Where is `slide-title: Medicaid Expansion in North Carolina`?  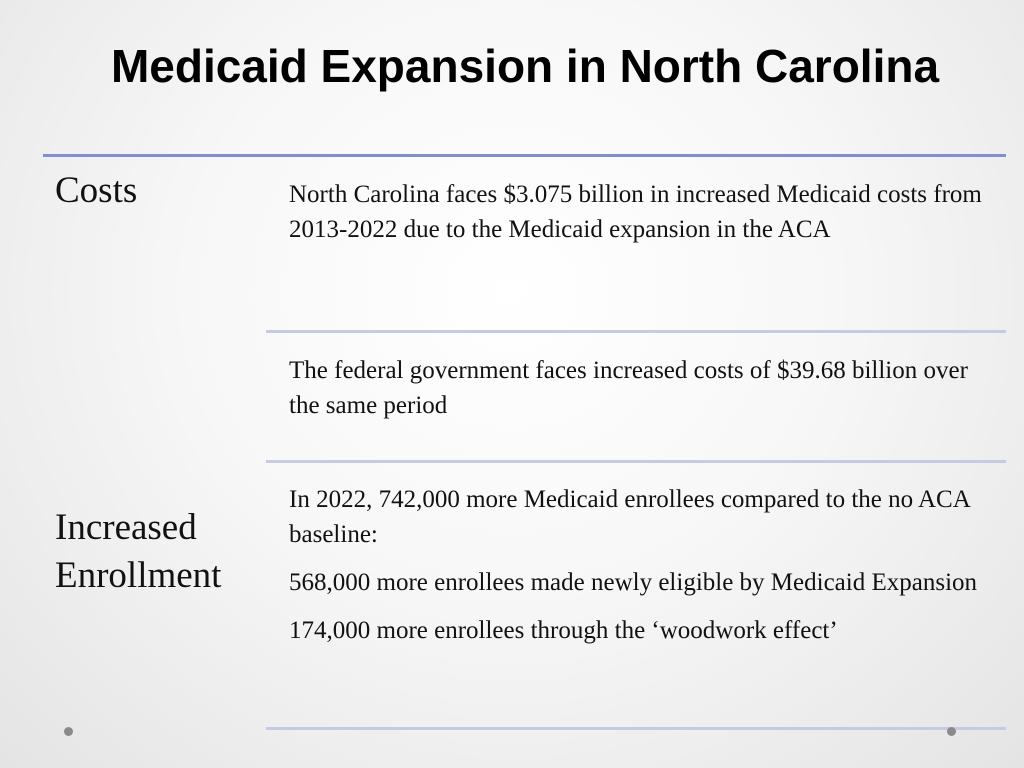
slide-title: Medicaid Expansion in North Carolina is located at coordinates (525, 66).